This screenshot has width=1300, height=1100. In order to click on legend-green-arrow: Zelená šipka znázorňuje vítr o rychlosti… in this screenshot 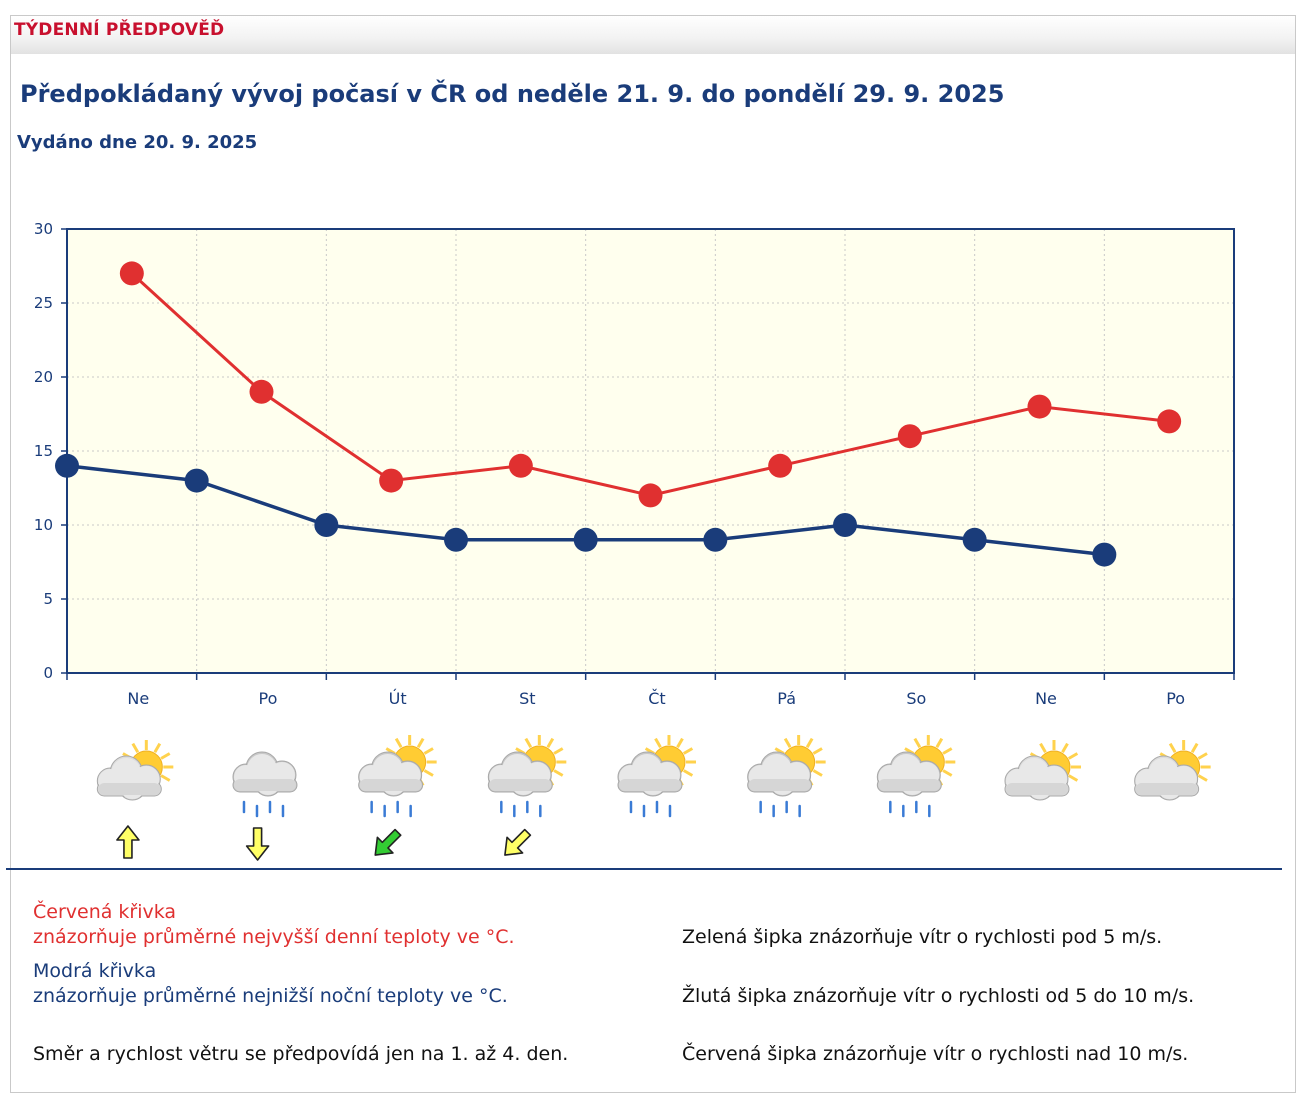, I will do `click(922, 937)`.